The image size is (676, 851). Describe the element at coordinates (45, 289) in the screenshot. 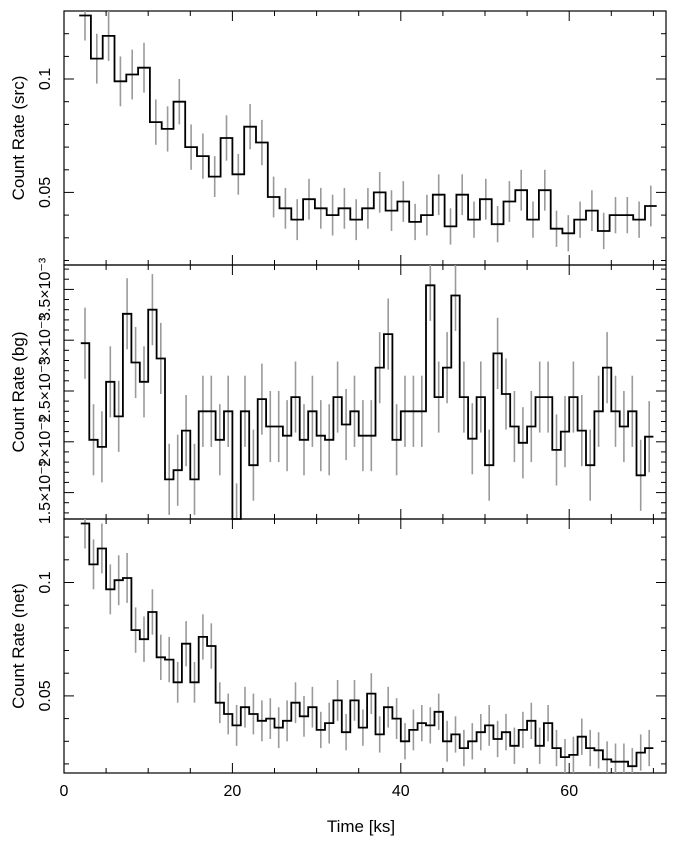

I see `y-tick-label-bg: 3.5×10⁻³` at that location.